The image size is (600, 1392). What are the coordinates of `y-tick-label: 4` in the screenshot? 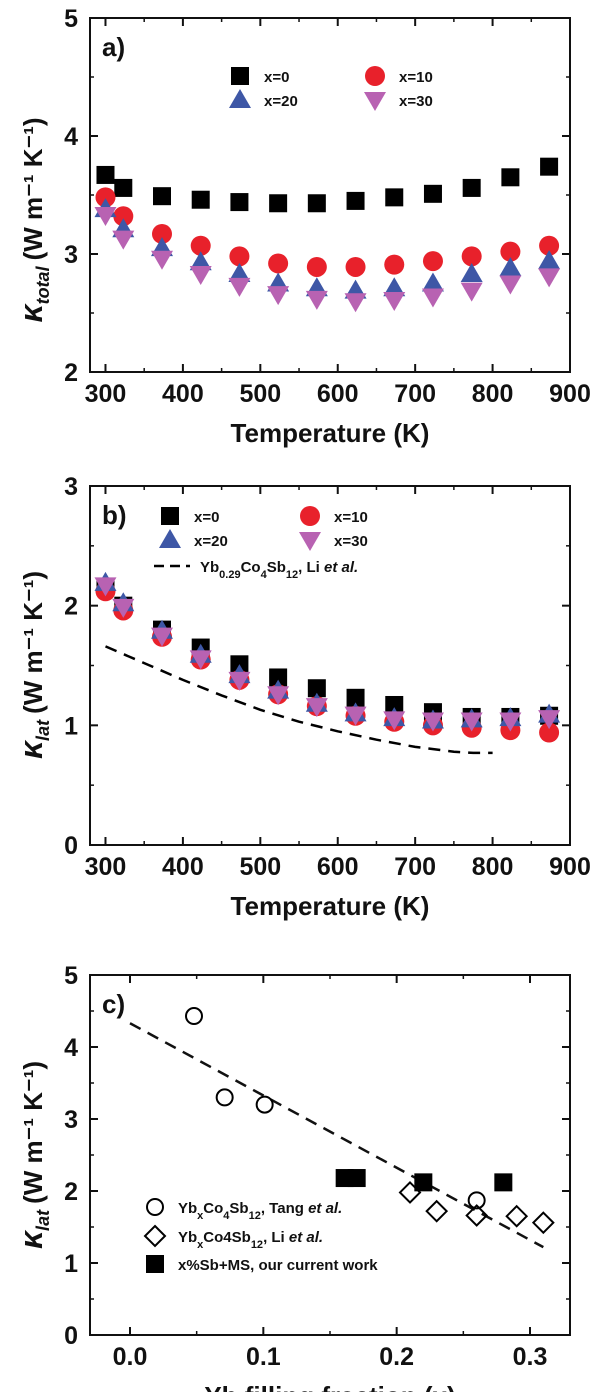 It's located at (71, 137).